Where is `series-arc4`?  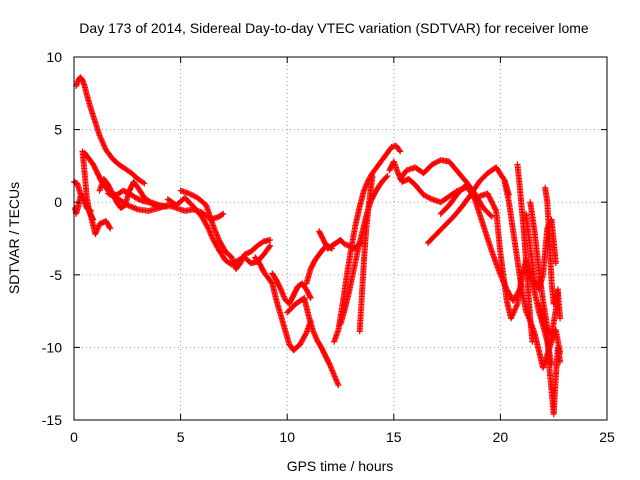 series-arc4 is located at coordinates (96, 193).